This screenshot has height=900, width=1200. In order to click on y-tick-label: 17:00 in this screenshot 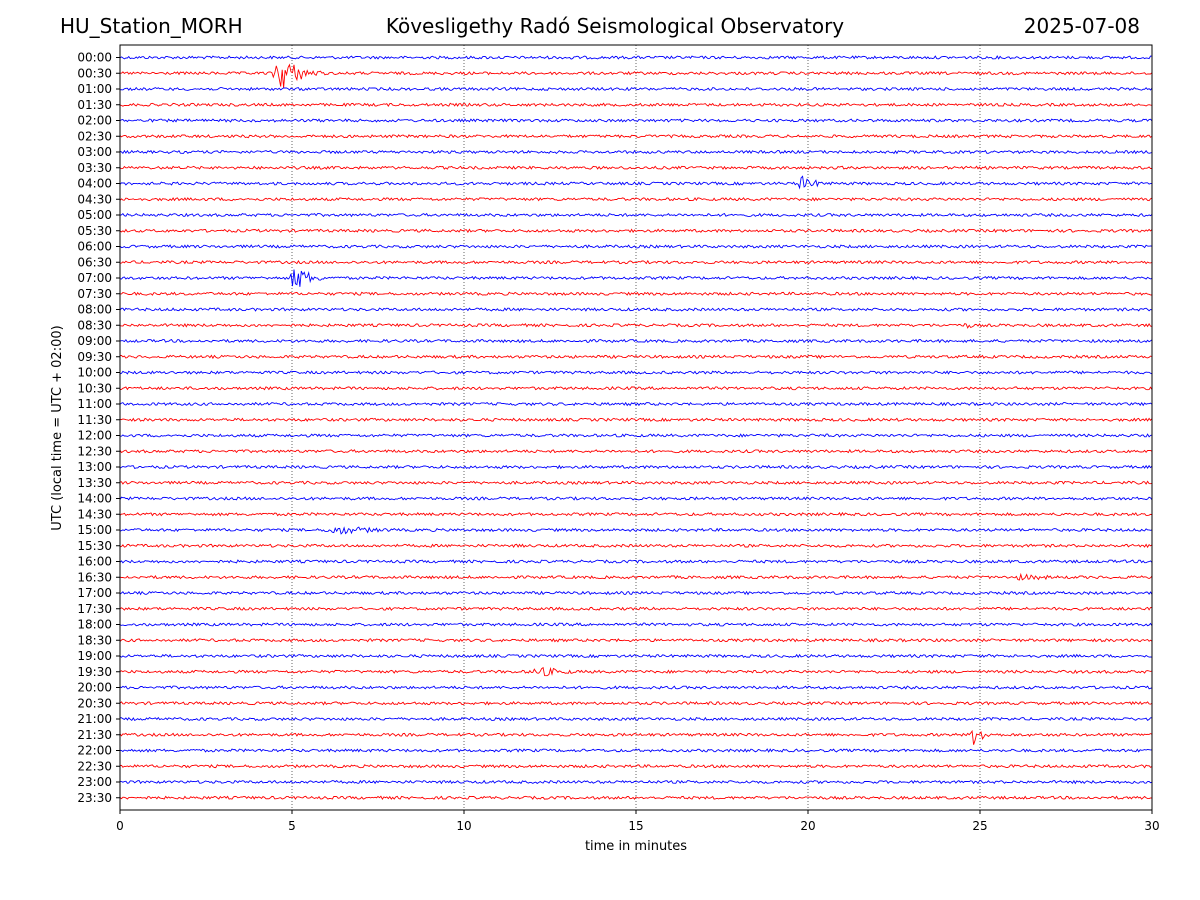, I will do `click(94, 593)`.